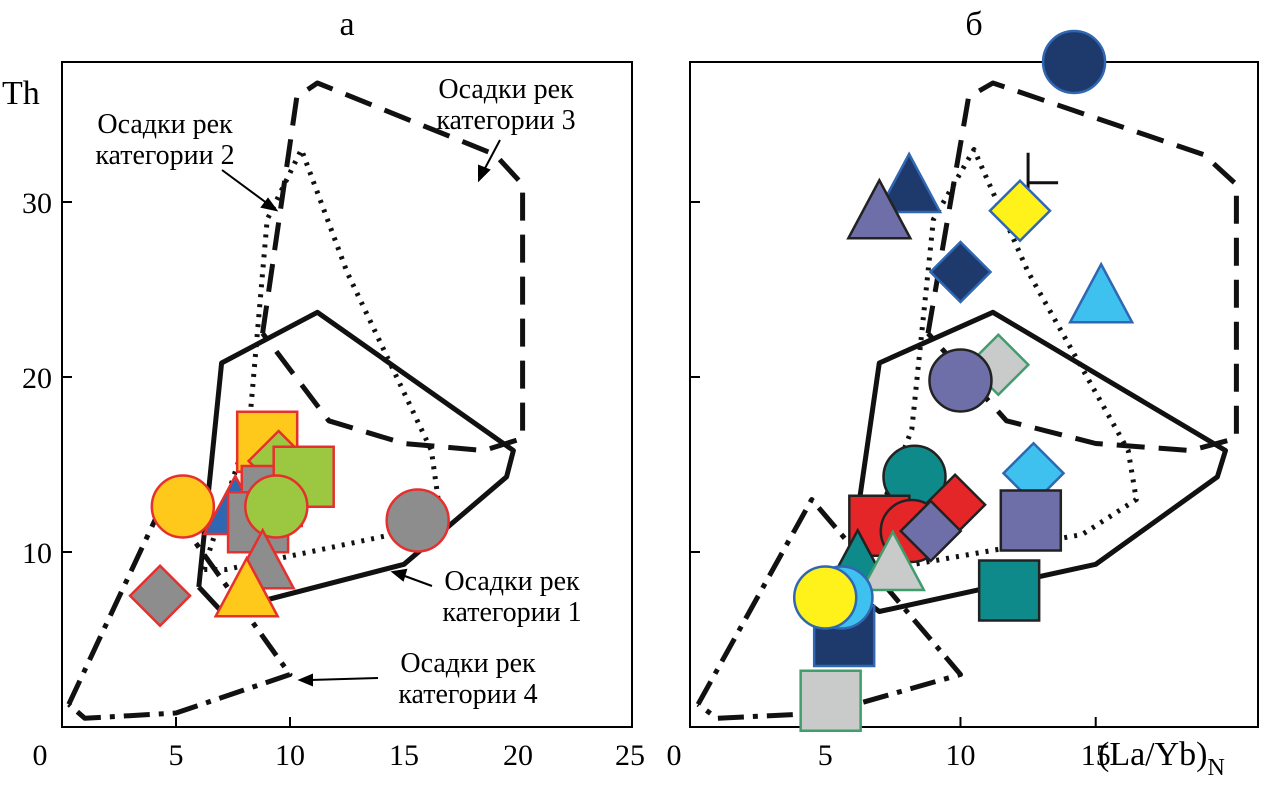 This screenshot has height=790, width=1265. I want to click on field-label-cat3-line1: Осадки рек, so click(506, 89).